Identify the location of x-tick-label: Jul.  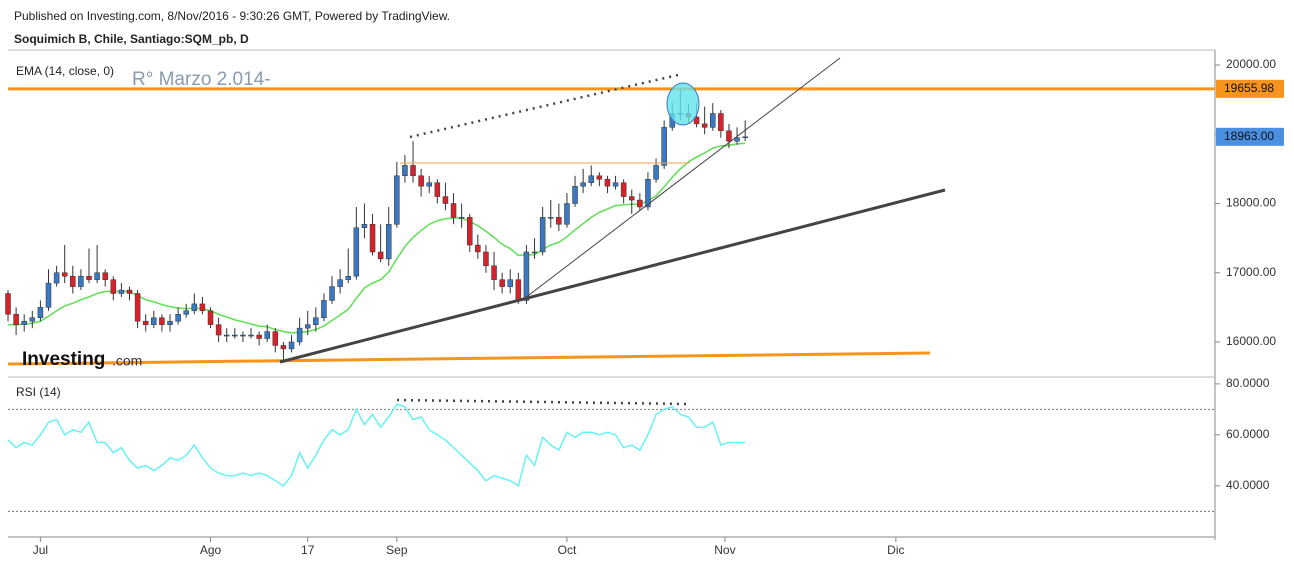
(40, 550).